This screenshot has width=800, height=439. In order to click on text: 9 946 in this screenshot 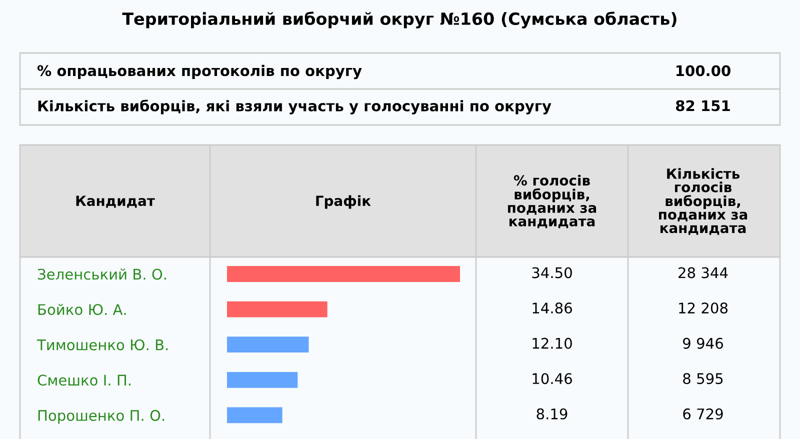, I will do `click(703, 343)`.